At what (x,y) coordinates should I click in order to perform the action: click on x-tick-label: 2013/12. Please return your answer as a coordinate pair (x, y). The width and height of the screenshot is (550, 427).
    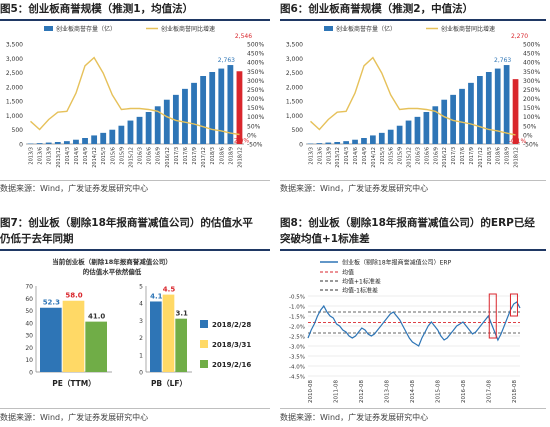
    Looking at the image, I should click on (59, 157).